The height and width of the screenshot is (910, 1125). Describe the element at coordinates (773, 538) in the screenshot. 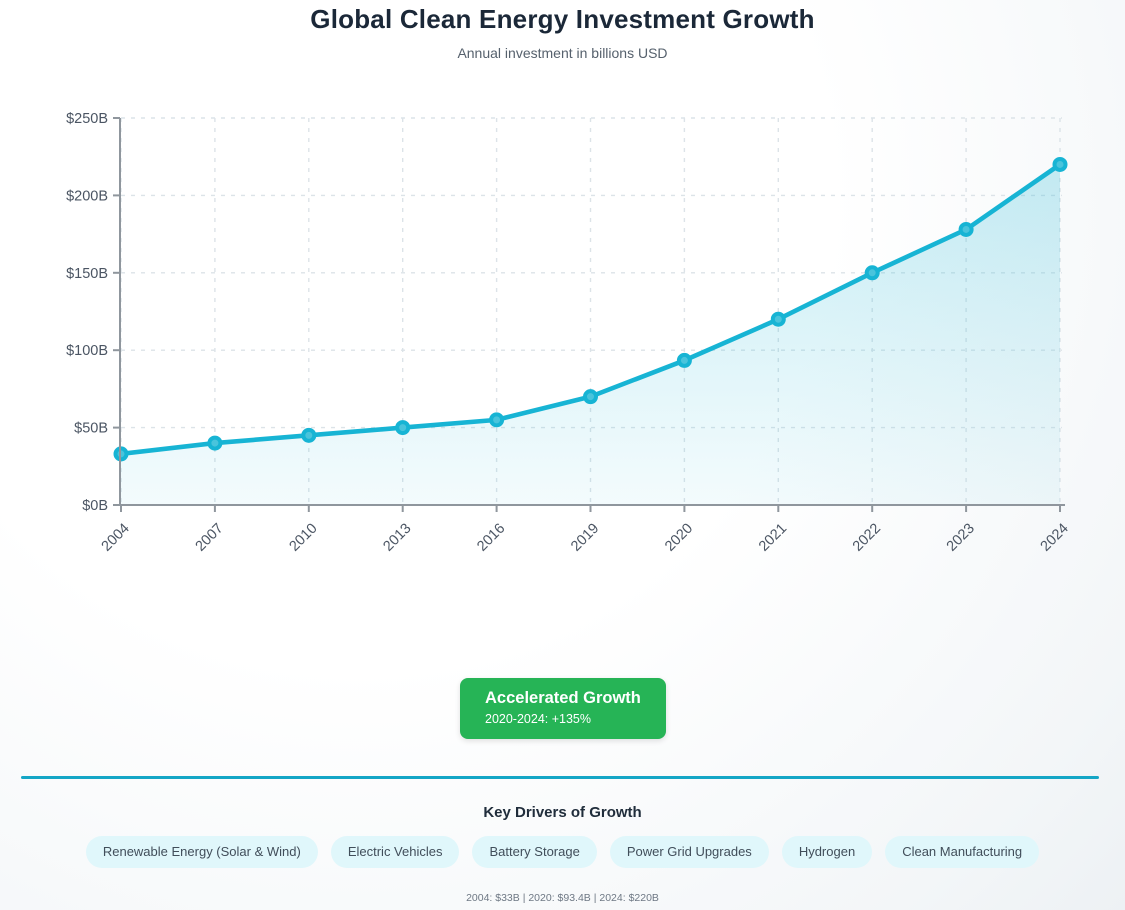

I see `svg-text: 2021` at that location.